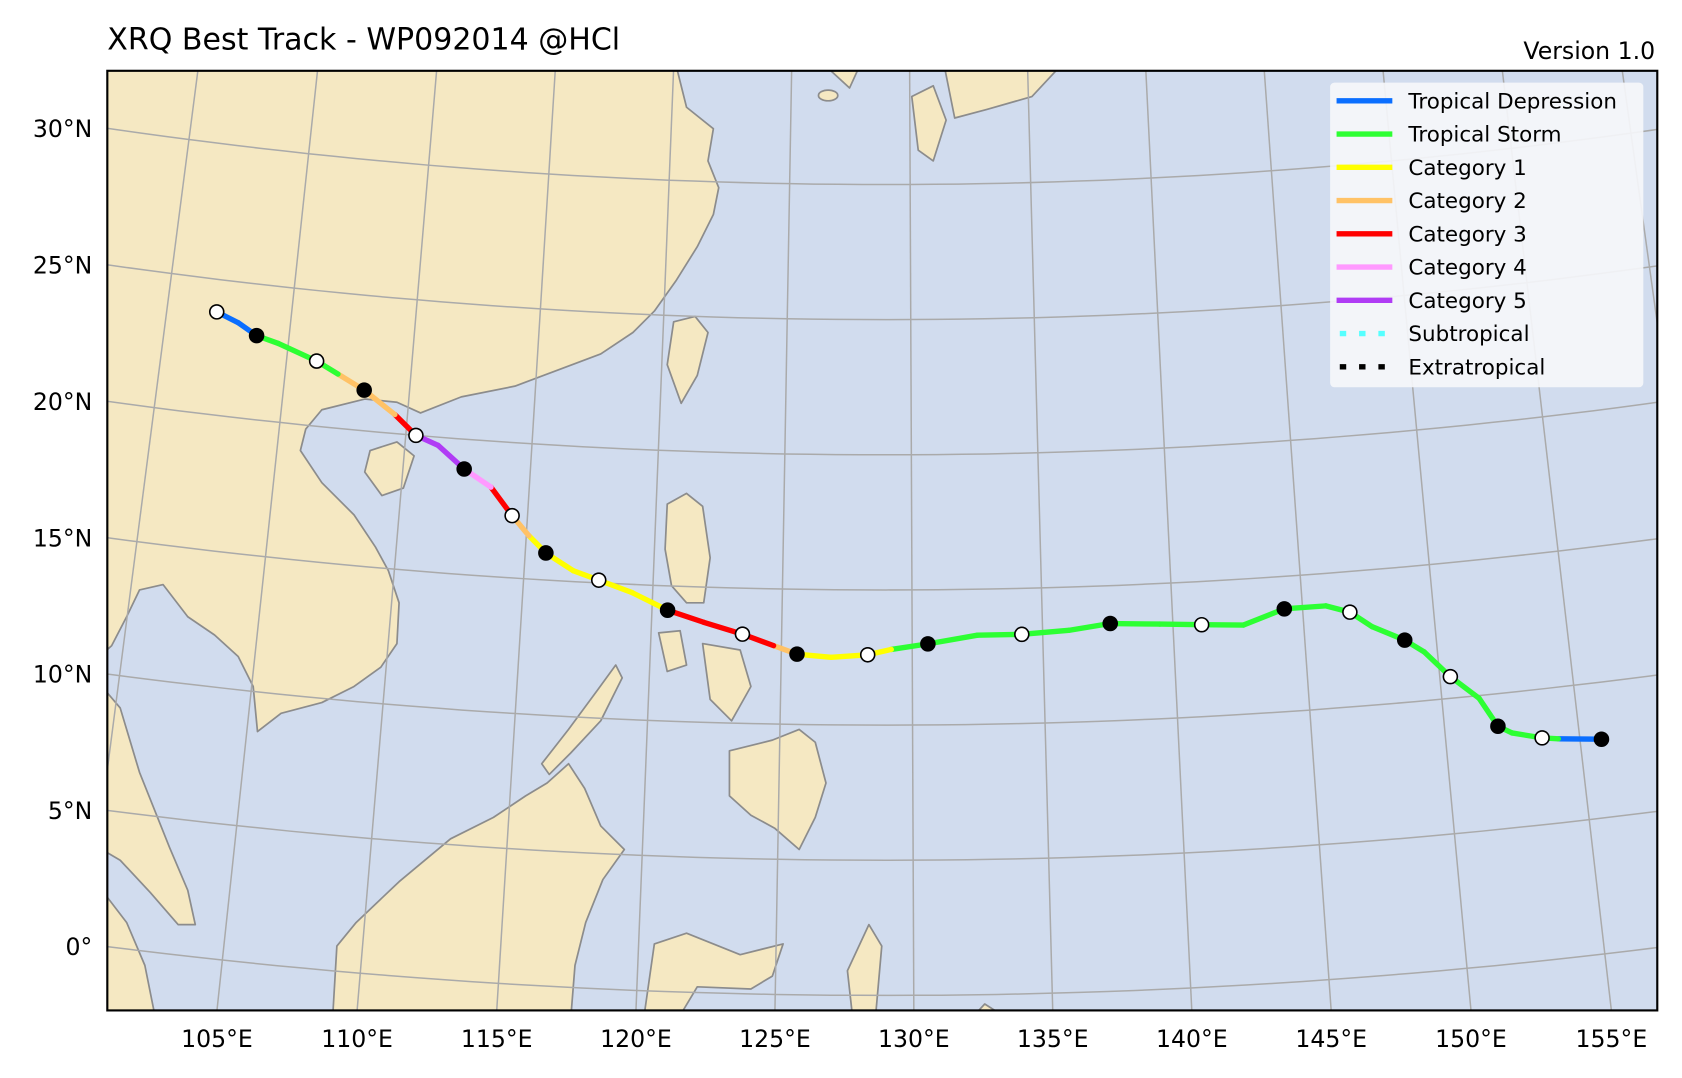 Image resolution: width=1682 pixels, height=1078 pixels. What do you see at coordinates (687, 548) in the screenshot?
I see `land-luzon` at bounding box center [687, 548].